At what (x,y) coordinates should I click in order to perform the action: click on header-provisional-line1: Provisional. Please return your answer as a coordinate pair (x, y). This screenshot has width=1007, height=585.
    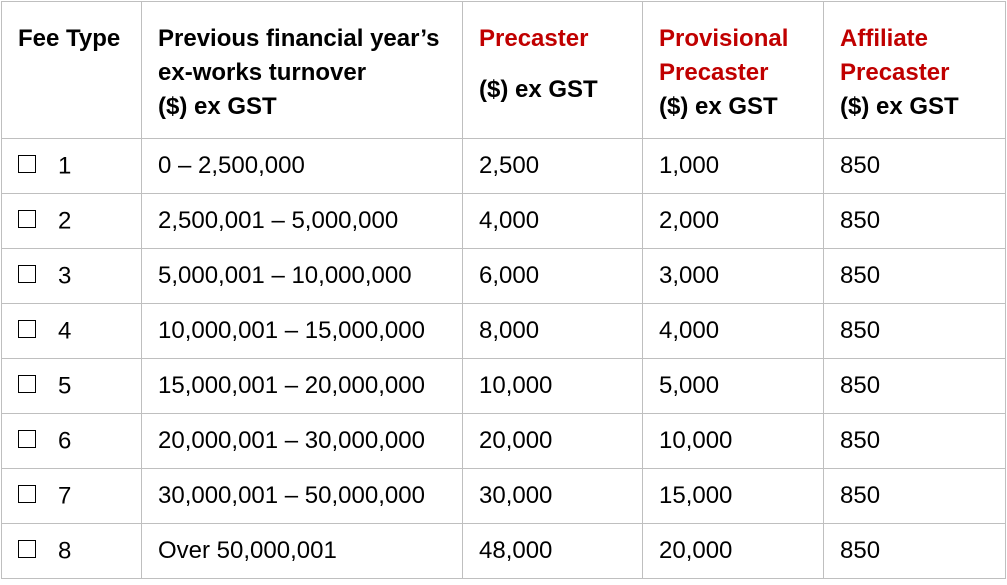
    Looking at the image, I should click on (724, 38).